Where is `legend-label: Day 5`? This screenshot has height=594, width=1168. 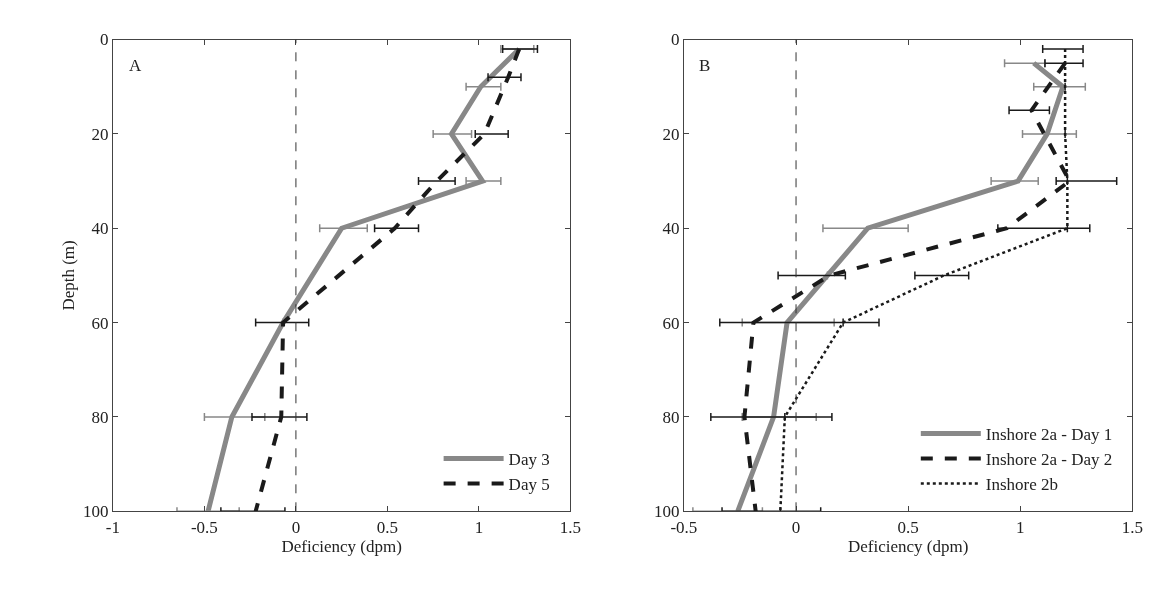 legend-label: Day 5 is located at coordinates (529, 485).